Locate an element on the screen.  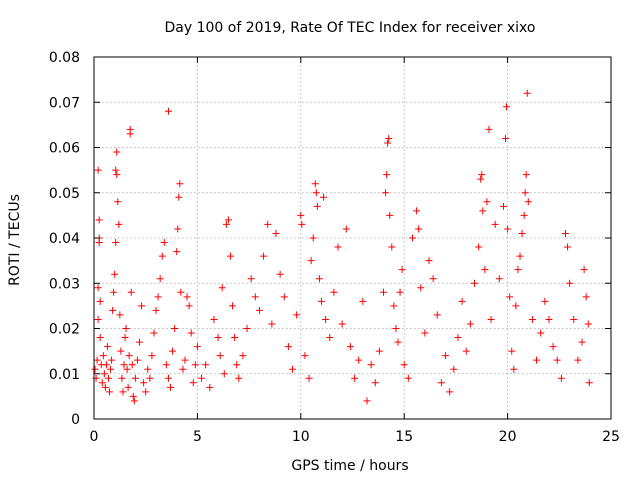
y-tick-label: 0.04 is located at coordinates (64, 239).